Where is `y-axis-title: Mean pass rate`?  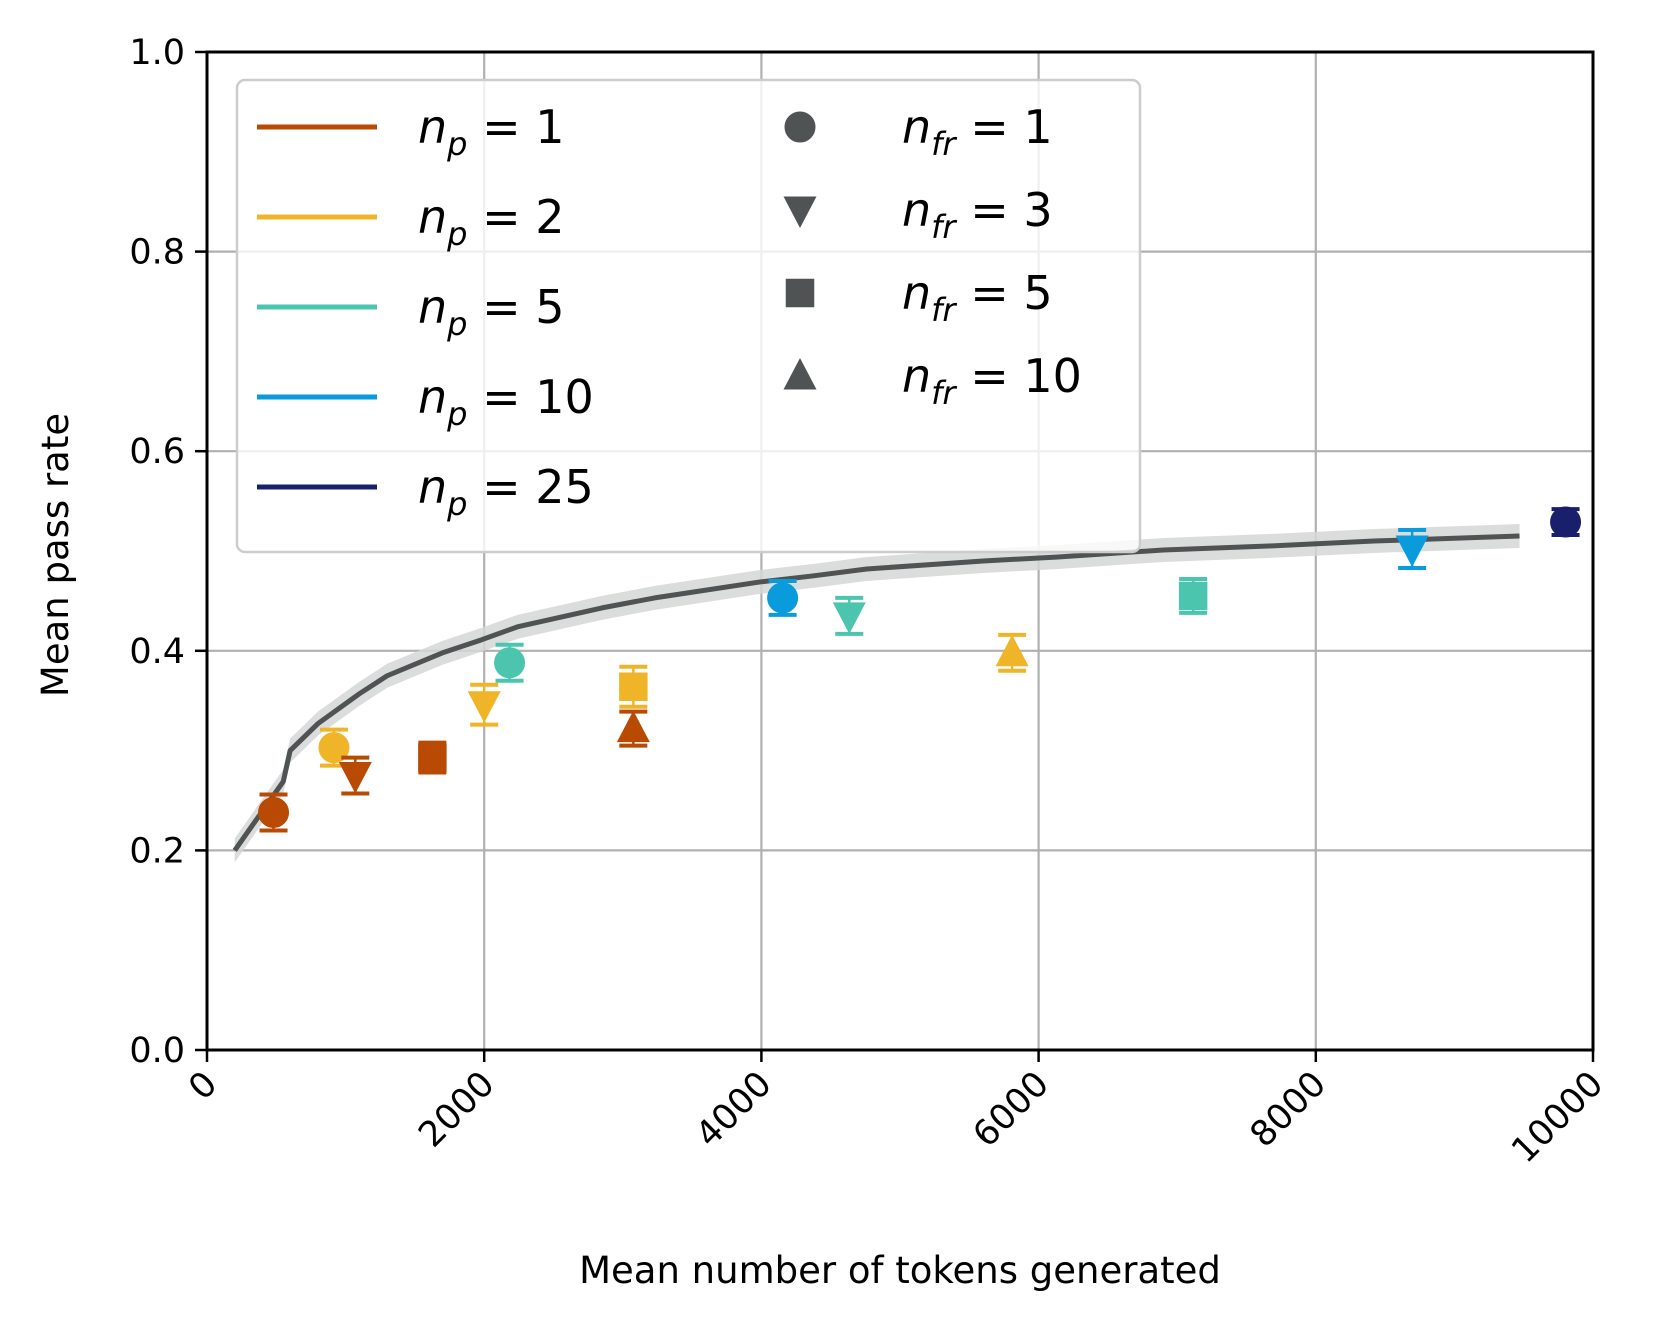 y-axis-title: Mean pass rate is located at coordinates (55, 555).